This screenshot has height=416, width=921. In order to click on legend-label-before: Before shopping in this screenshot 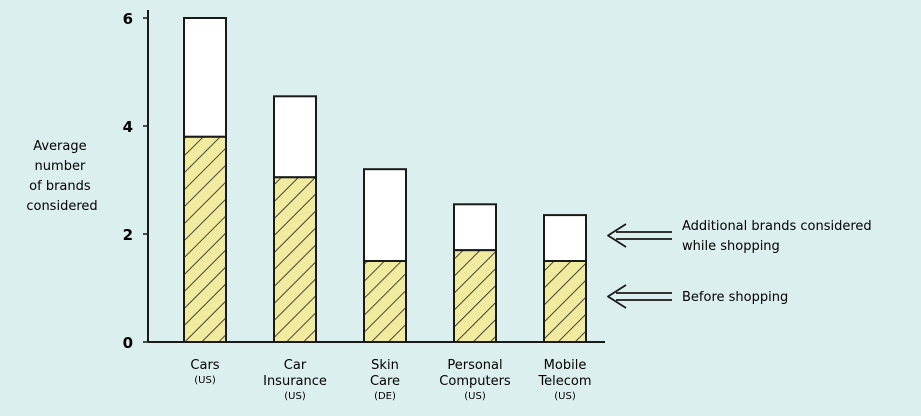, I will do `click(735, 297)`.